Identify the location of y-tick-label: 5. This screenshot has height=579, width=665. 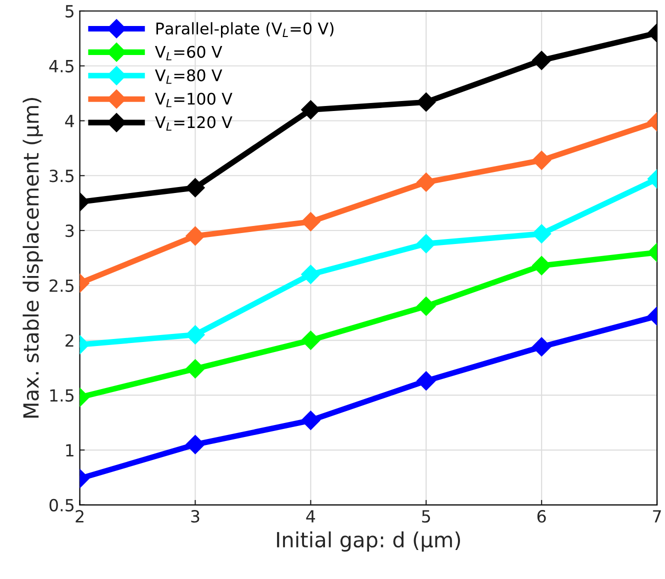
(70, 11).